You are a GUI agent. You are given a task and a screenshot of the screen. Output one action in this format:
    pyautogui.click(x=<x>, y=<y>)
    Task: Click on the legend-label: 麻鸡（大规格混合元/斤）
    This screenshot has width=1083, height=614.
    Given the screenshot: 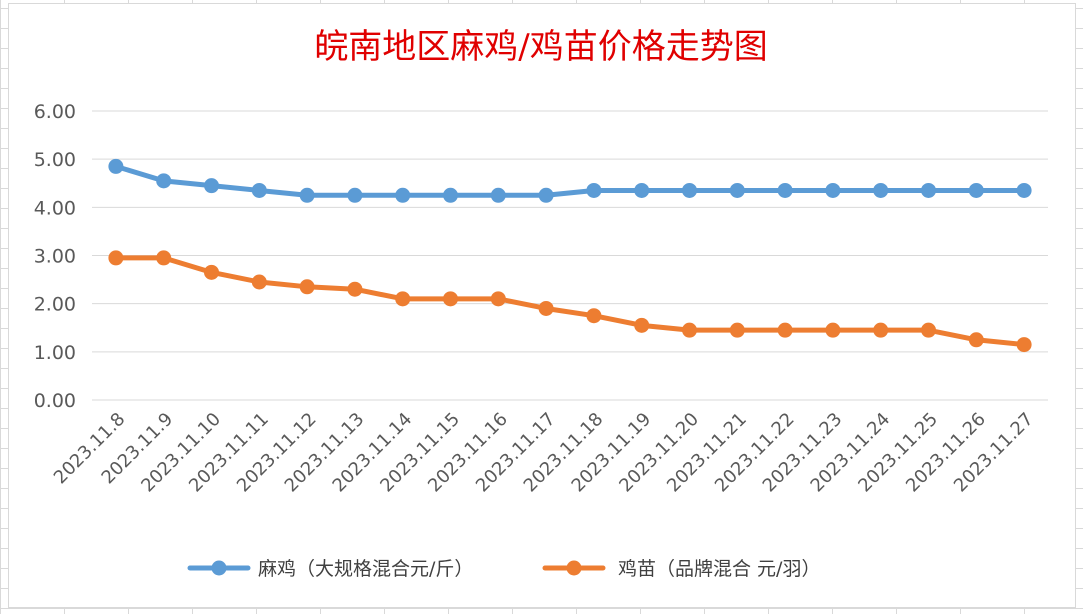 What is the action you would take?
    pyautogui.click(x=365, y=569)
    